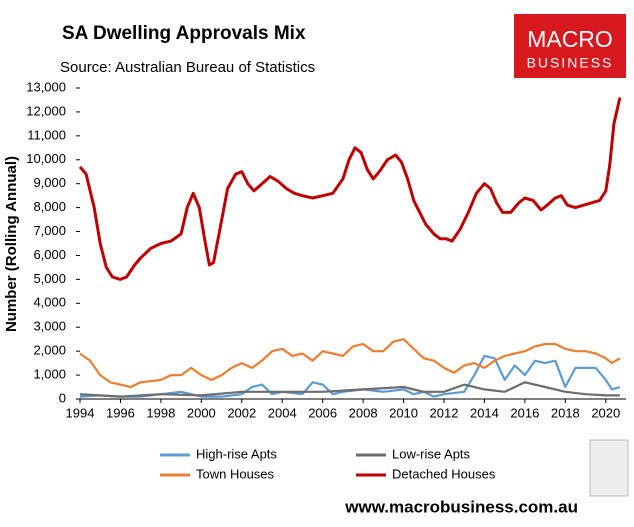 This screenshot has width=634, height=527. I want to click on x-tick-label: 2004, so click(282, 412).